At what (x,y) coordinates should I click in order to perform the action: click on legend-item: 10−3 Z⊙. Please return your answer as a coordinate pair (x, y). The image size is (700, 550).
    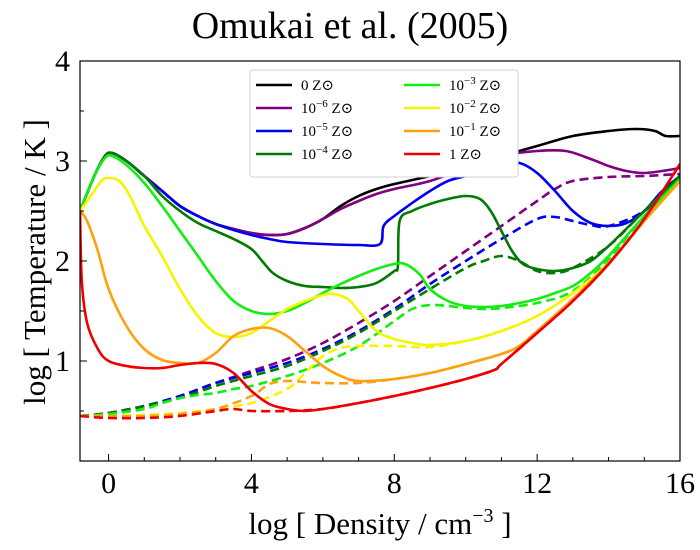
    Looking at the image, I should click on (452, 84).